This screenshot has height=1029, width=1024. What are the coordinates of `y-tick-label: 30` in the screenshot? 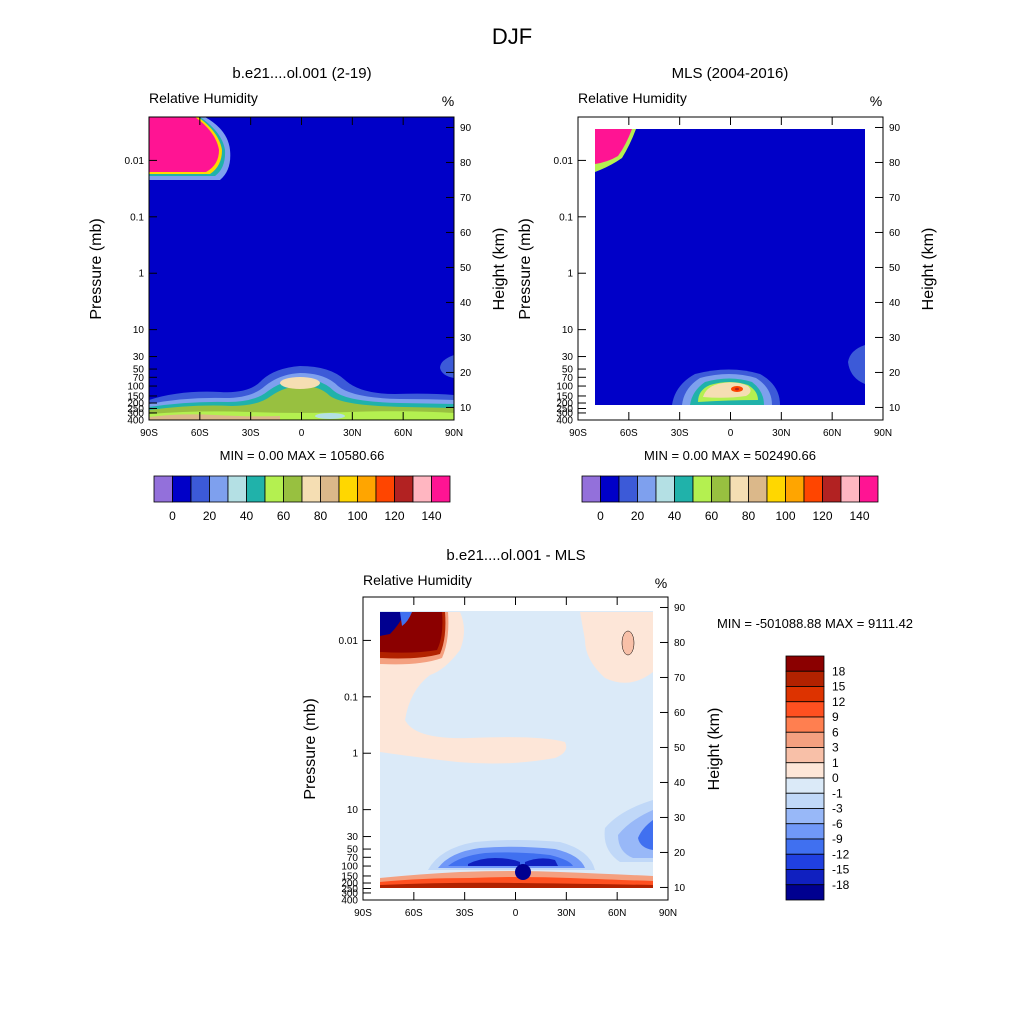 It's located at (353, 837).